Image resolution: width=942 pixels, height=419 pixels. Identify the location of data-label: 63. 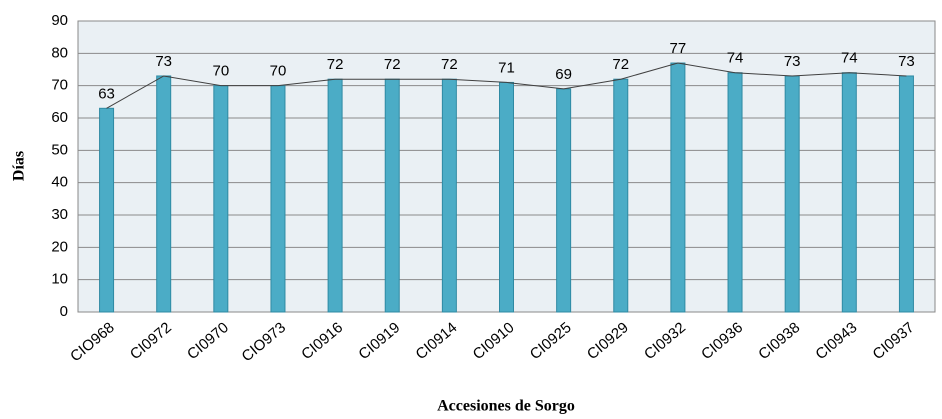
(106, 93).